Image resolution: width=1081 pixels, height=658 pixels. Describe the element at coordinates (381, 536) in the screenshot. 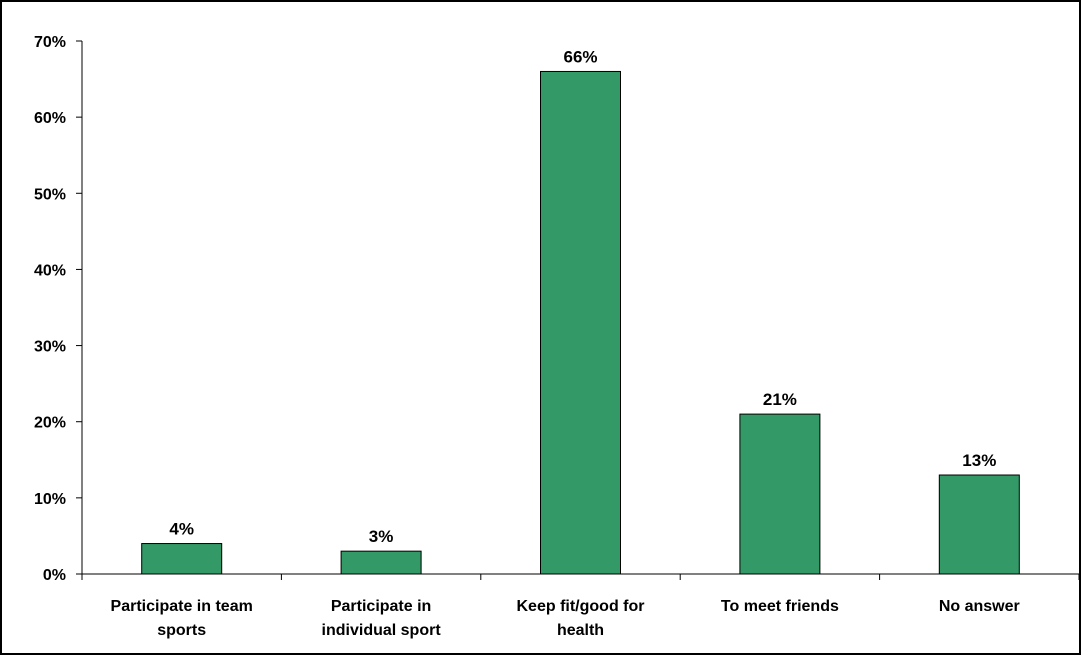

I see `bar-data-label: 3%` at that location.